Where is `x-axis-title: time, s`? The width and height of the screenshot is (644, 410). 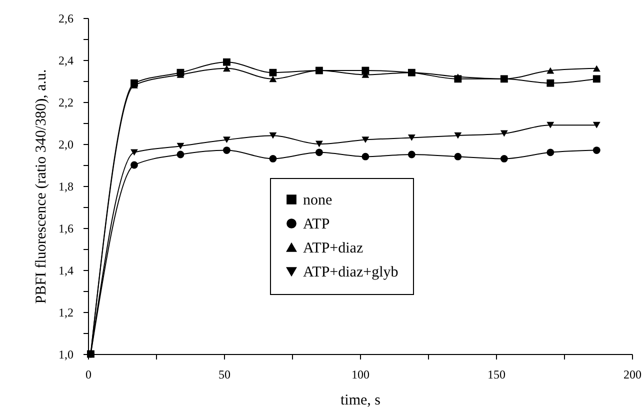
x-axis-title: time, s is located at coordinates (360, 400).